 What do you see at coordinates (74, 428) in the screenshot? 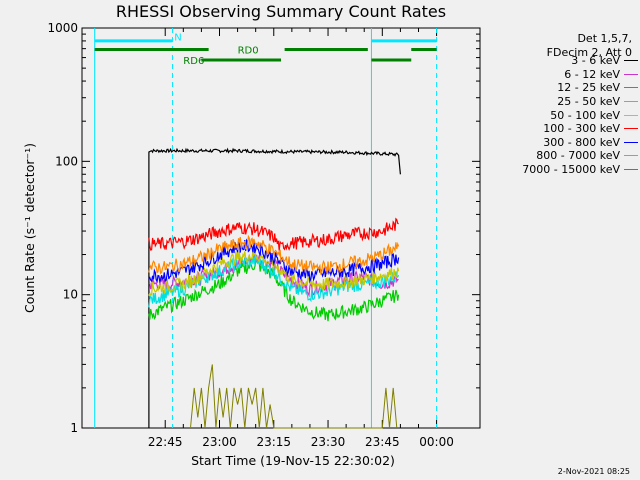
I see `y-tick-label: 1` at bounding box center [74, 428].